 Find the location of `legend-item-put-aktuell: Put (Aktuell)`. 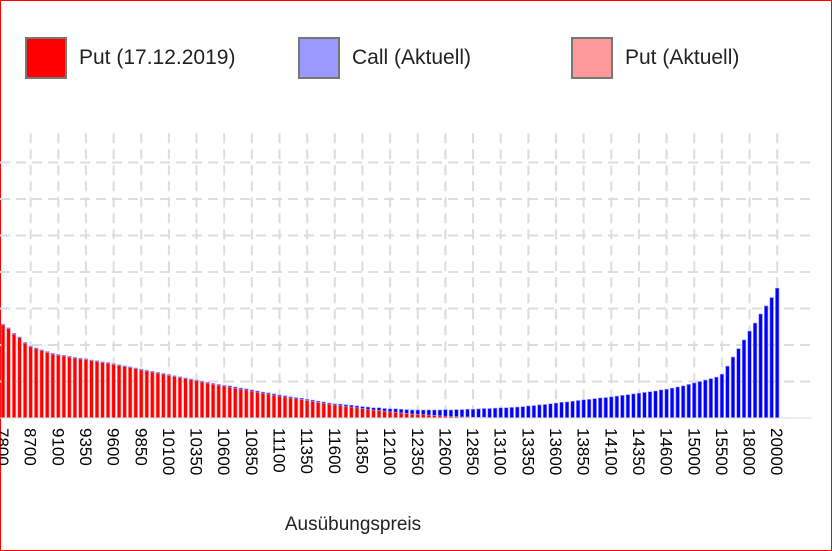

legend-item-put-aktuell: Put (Aktuell) is located at coordinates (655, 58).